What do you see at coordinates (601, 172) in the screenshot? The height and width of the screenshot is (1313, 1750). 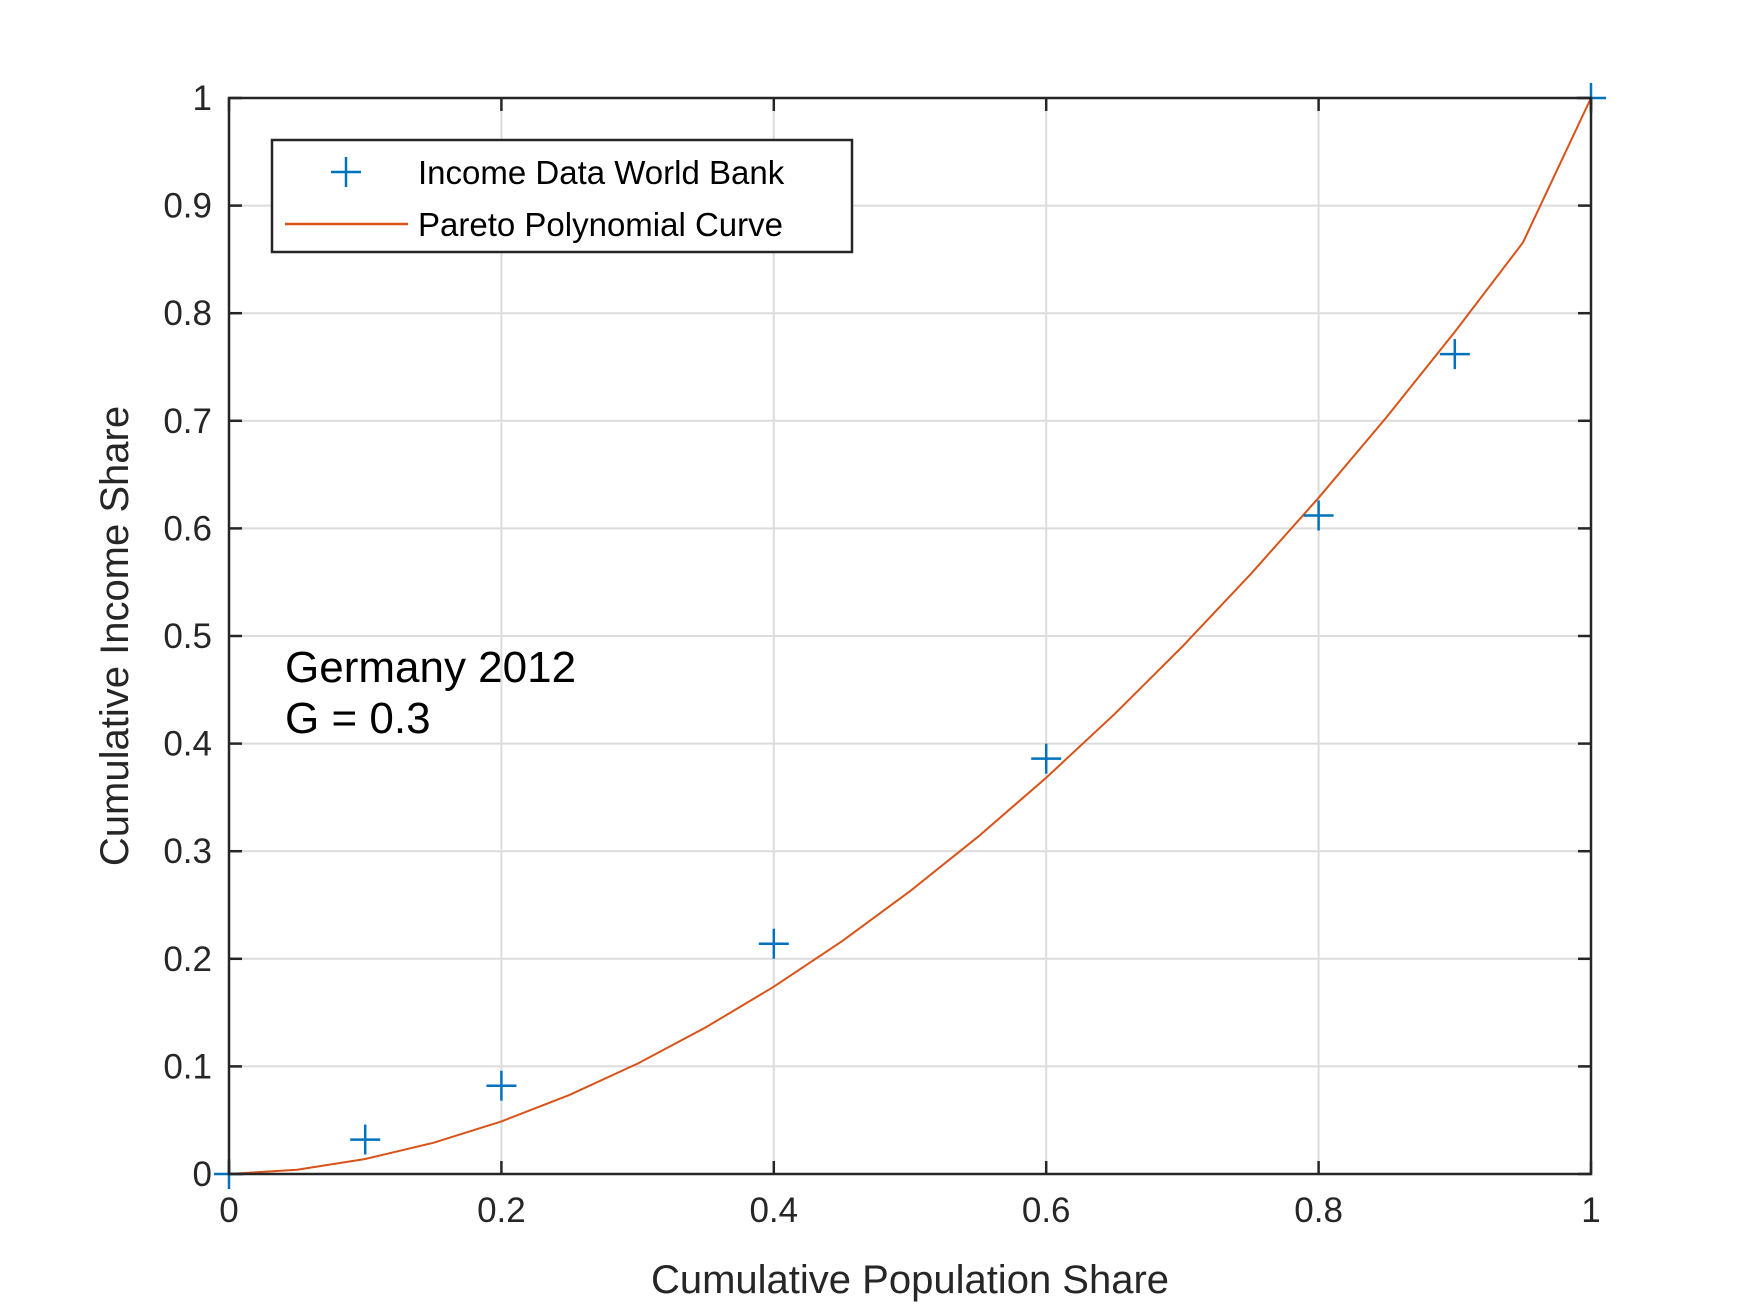 I see `legend-label-income-data: Income Data World Bank` at bounding box center [601, 172].